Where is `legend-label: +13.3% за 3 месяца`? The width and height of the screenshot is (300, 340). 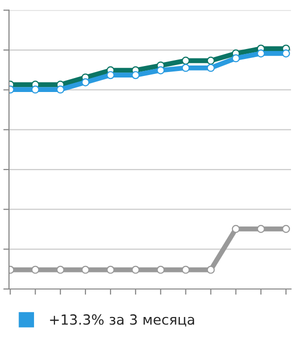
legend-label: +13.3% за 3 месяца is located at coordinates (122, 320).